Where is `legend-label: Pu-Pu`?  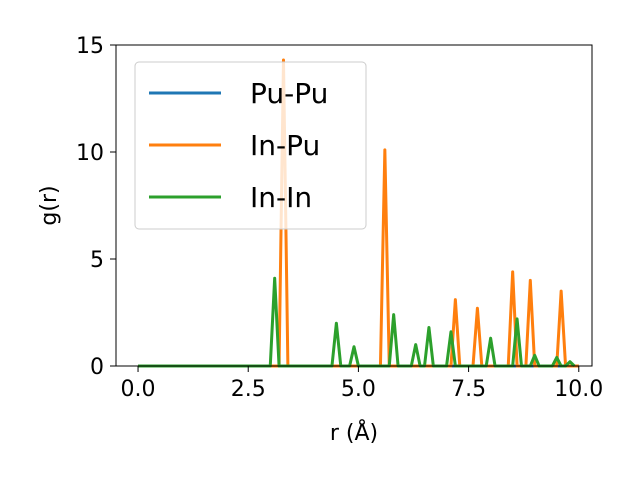 legend-label: Pu-Pu is located at coordinates (289, 93).